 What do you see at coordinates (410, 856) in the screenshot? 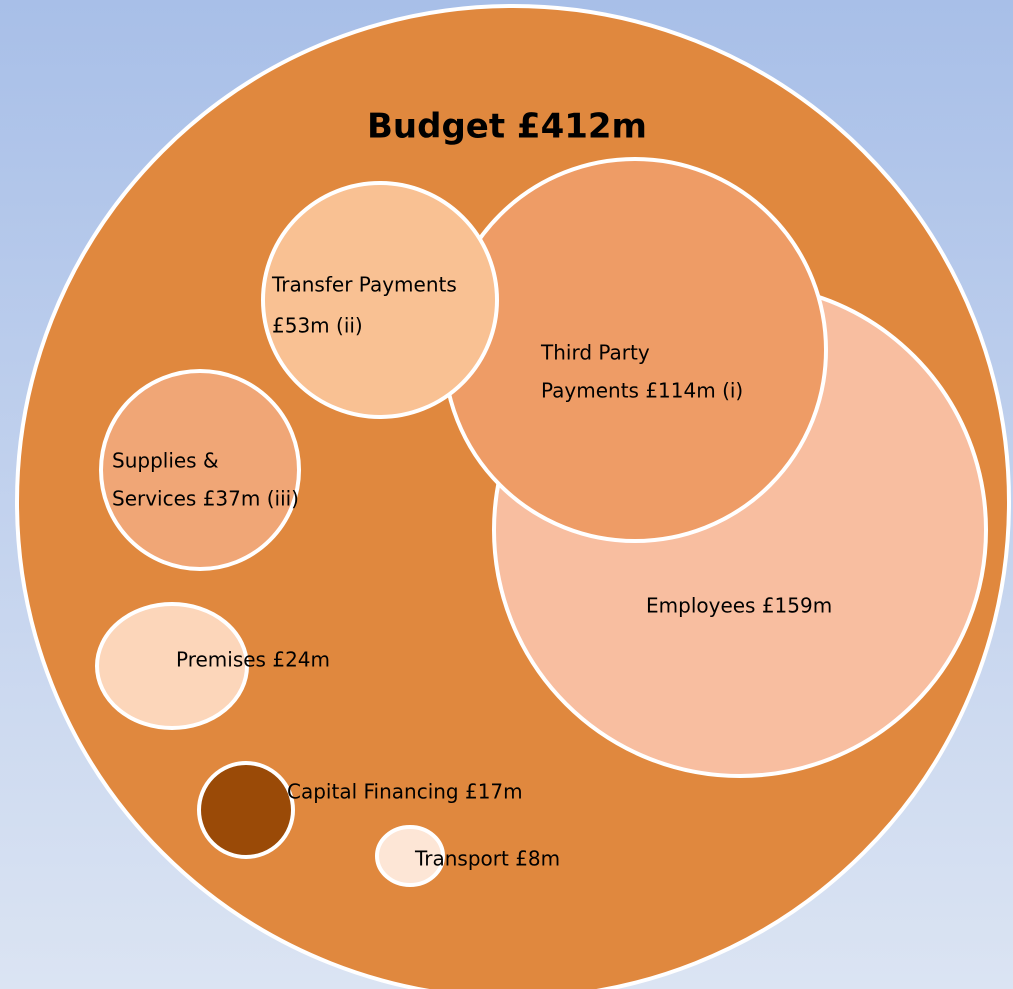
I see `transport-circle` at bounding box center [410, 856].